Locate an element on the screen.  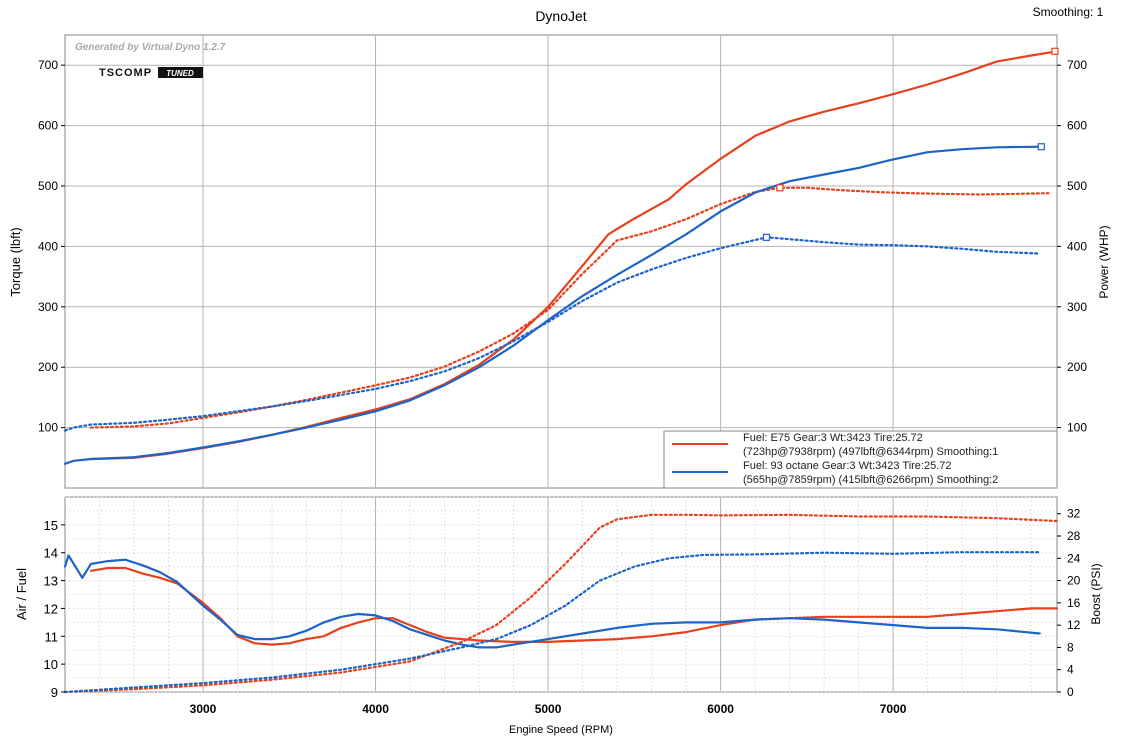
top-marker-group is located at coordinates (910, 144).